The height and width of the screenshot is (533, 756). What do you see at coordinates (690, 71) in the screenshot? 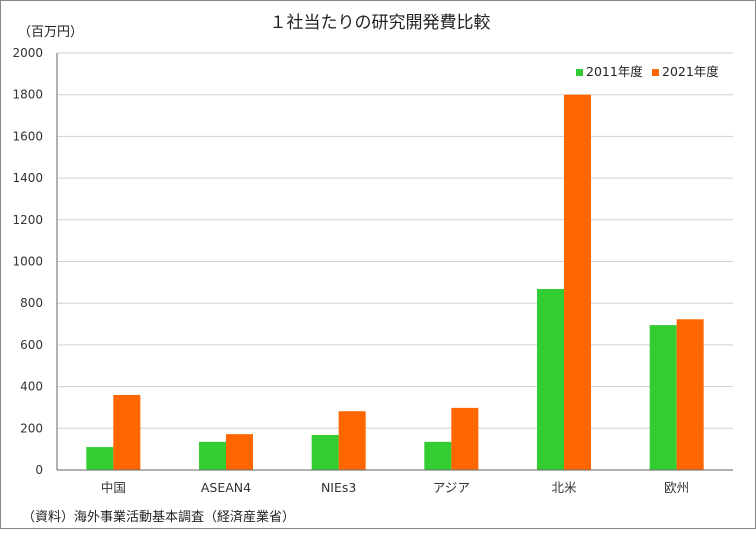
I see `legend-label: 2021年度` at bounding box center [690, 71].